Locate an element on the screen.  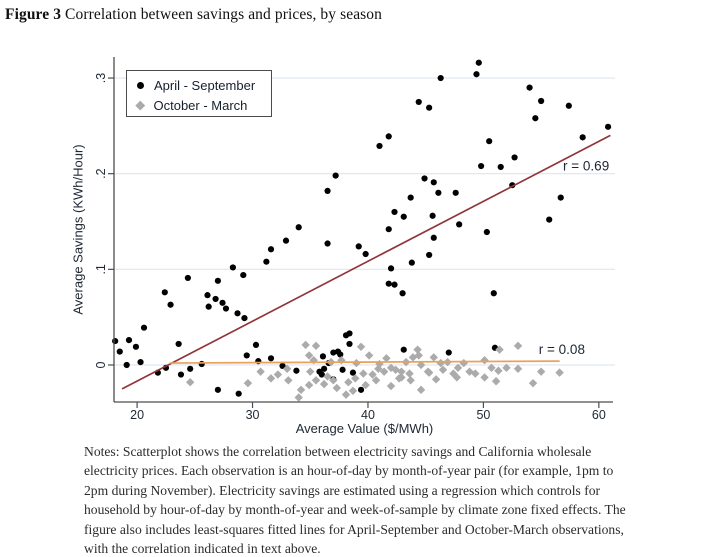
y-tick-label: 0 is located at coordinates (101, 364).